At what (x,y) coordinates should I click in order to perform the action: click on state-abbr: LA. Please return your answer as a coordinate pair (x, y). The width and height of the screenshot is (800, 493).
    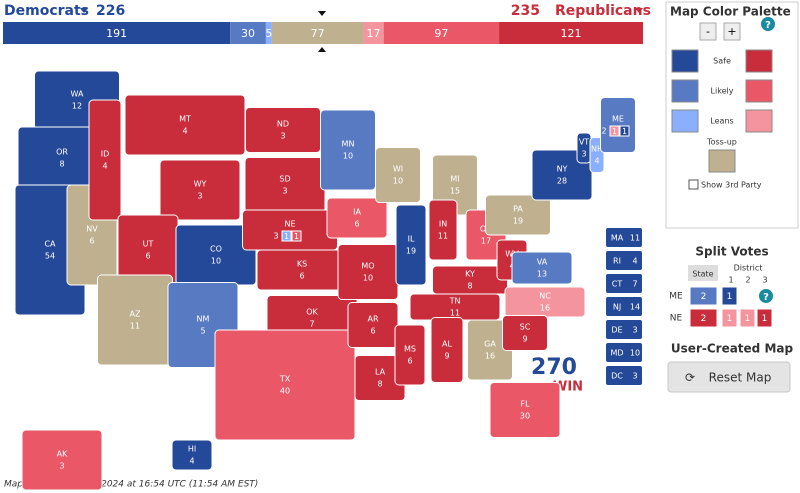
    Looking at the image, I should click on (380, 372).